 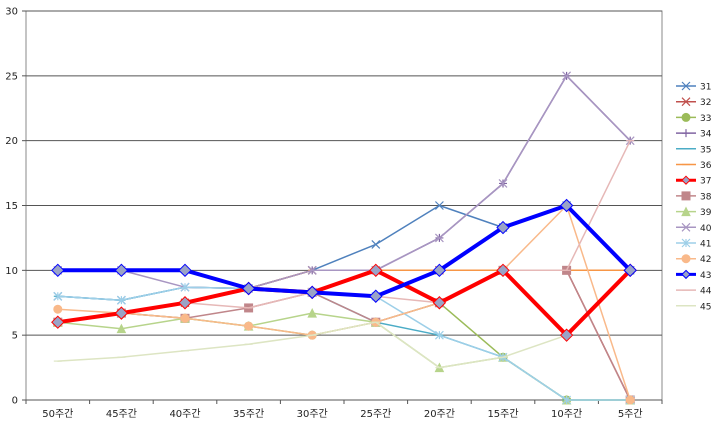 What do you see at coordinates (706, 135) in the screenshot?
I see `legend-label: 34` at bounding box center [706, 135].